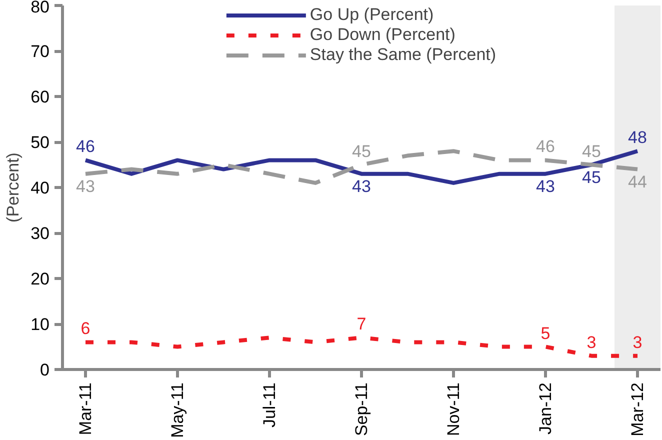  What do you see at coordinates (637, 182) in the screenshot?
I see `data-label: 44` at bounding box center [637, 182].